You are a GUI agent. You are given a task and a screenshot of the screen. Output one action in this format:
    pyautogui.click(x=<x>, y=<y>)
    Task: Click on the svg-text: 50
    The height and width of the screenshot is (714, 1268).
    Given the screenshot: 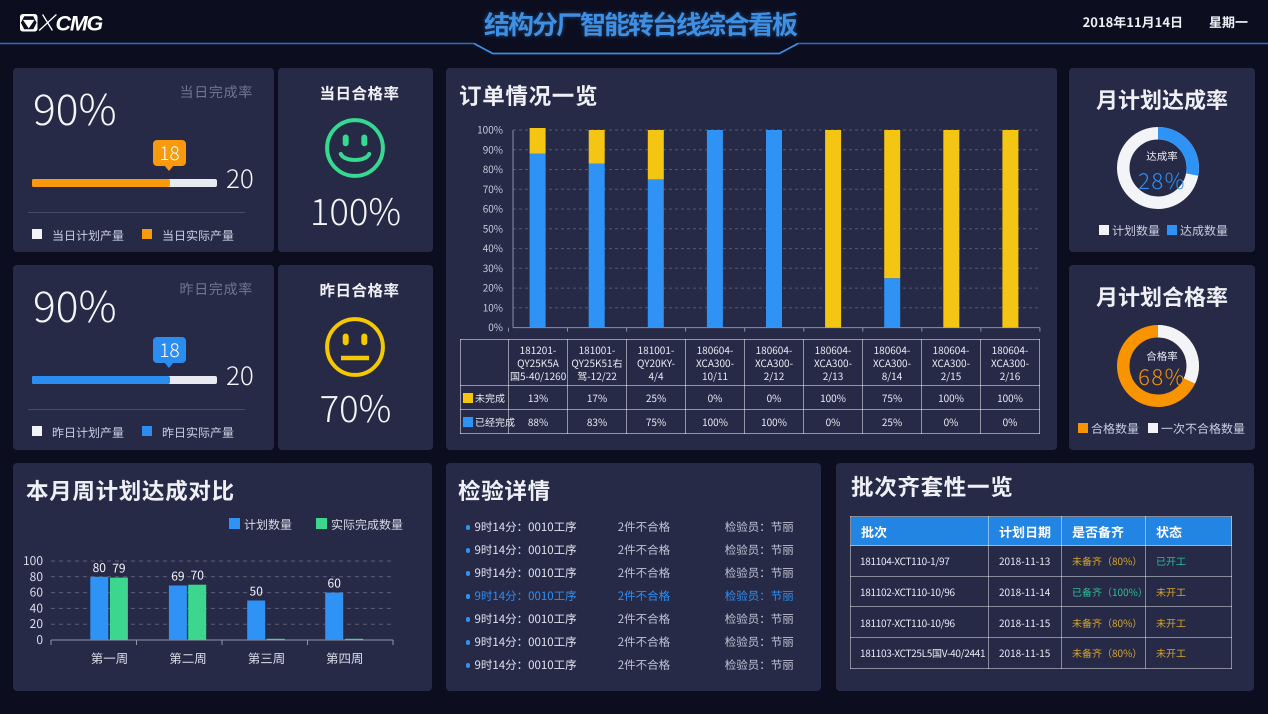 What is the action you would take?
    pyautogui.click(x=257, y=591)
    